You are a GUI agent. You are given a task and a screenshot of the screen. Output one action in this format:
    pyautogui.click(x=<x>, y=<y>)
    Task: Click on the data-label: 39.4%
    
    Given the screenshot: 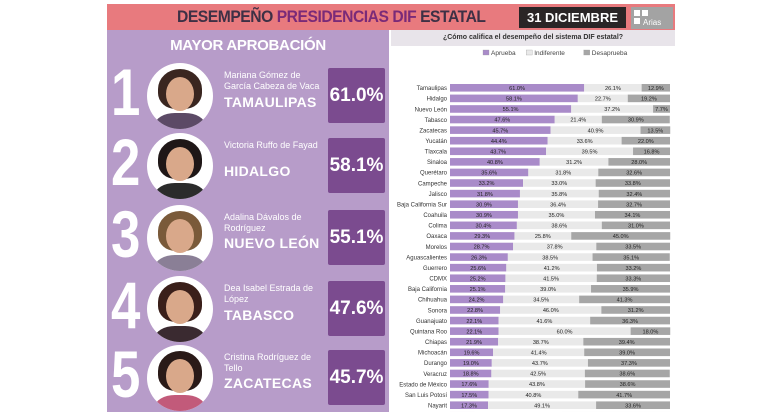 What is the action you would take?
    pyautogui.click(x=627, y=343)
    